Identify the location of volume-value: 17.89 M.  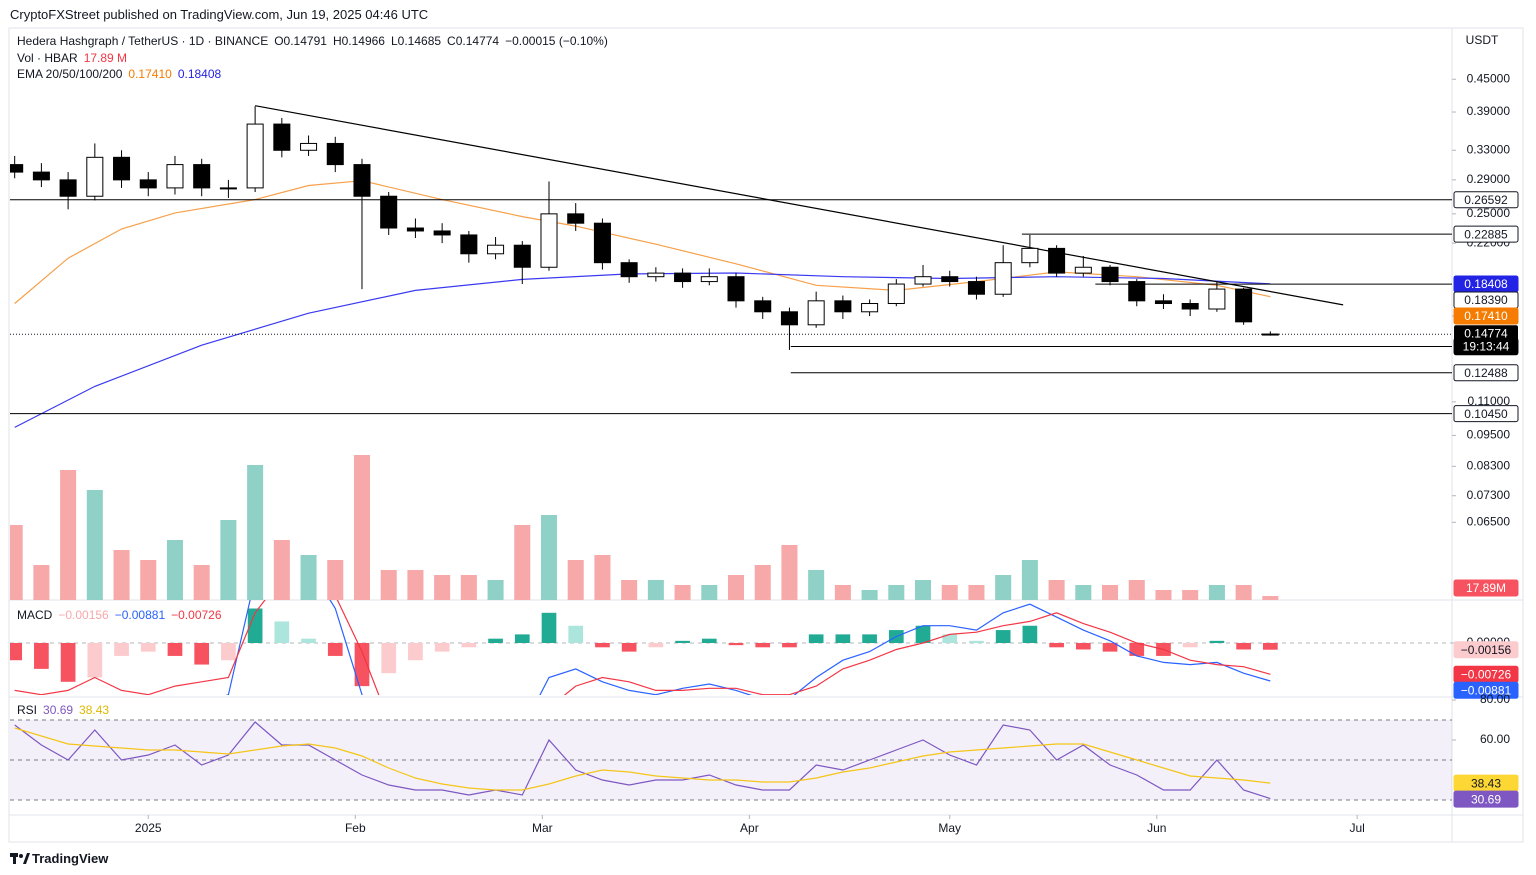
(105, 58).